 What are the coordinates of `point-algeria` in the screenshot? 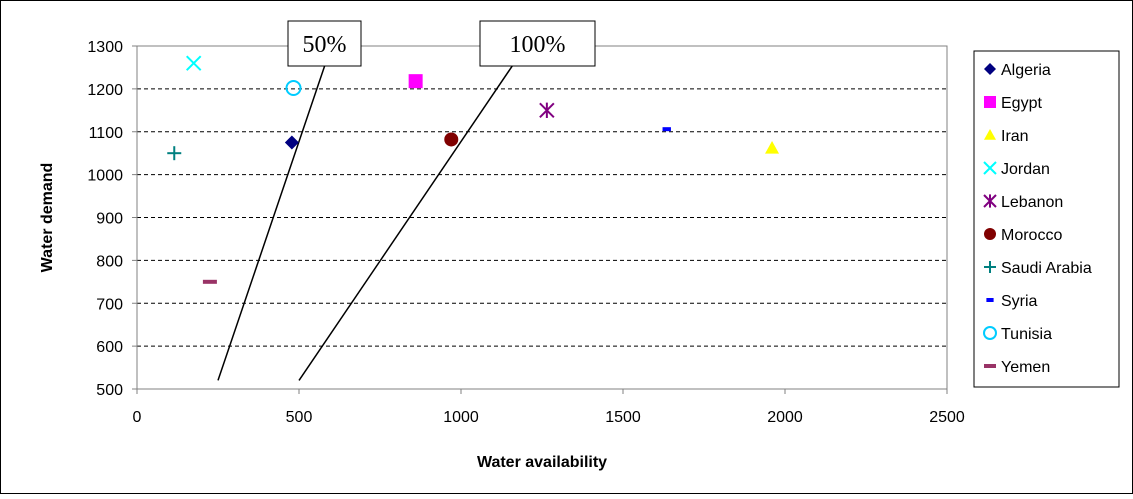 It's located at (291, 142).